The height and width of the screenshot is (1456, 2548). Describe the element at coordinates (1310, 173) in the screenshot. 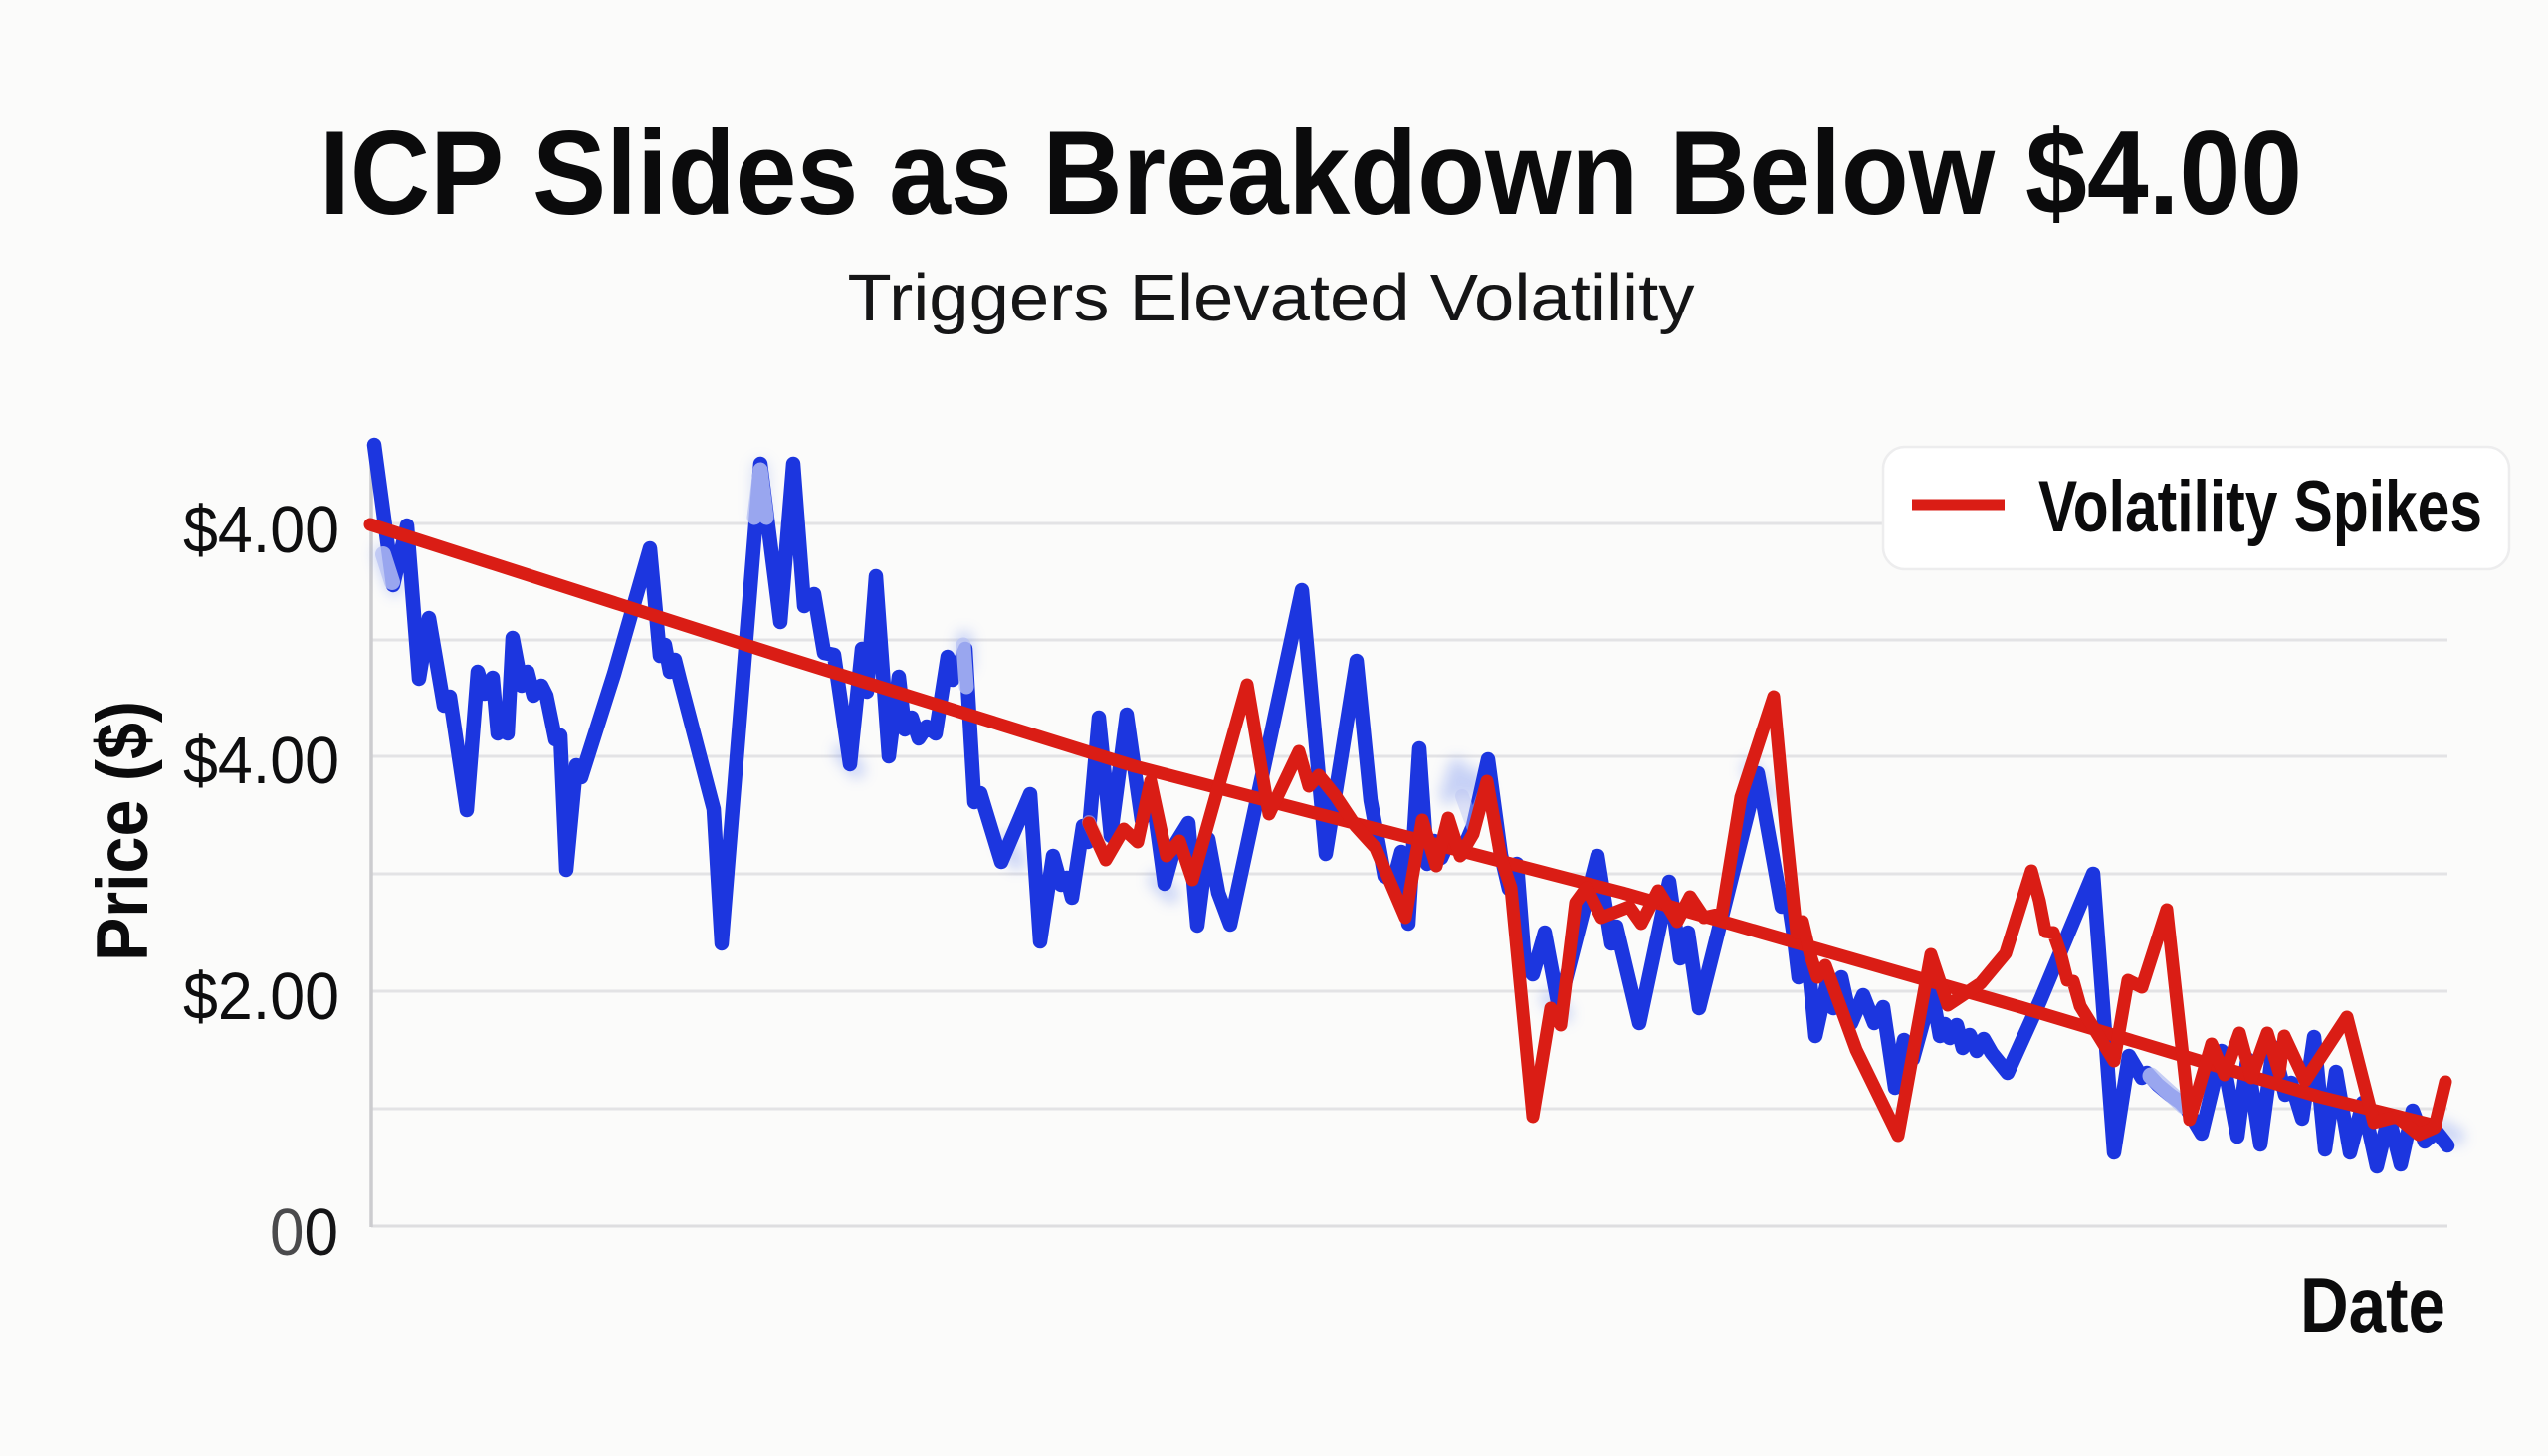

I see `svg-text:ICP Slides as Breakdown Below: ICP Slides as Breakdown Below $4.00` at that location.